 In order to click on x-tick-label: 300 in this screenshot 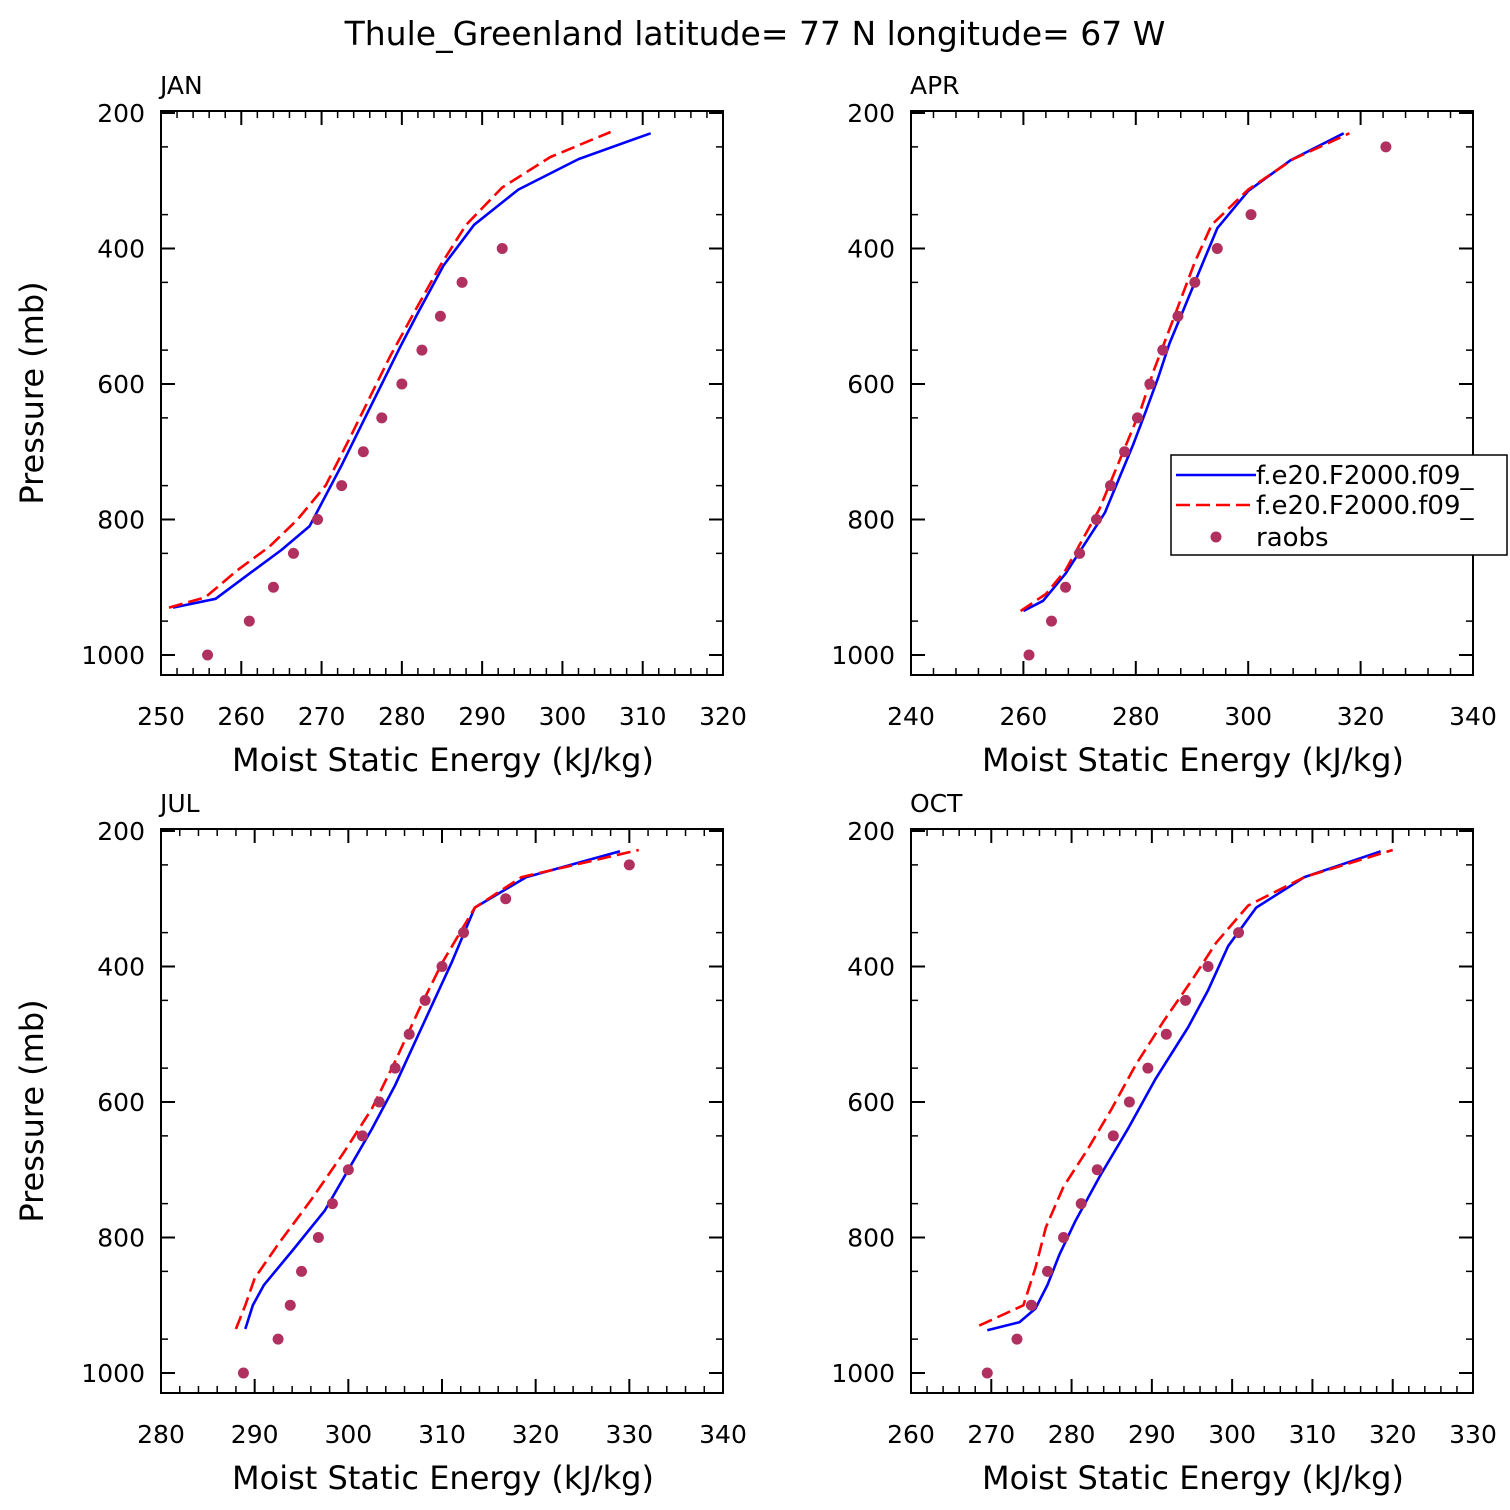, I will do `click(348, 1434)`.